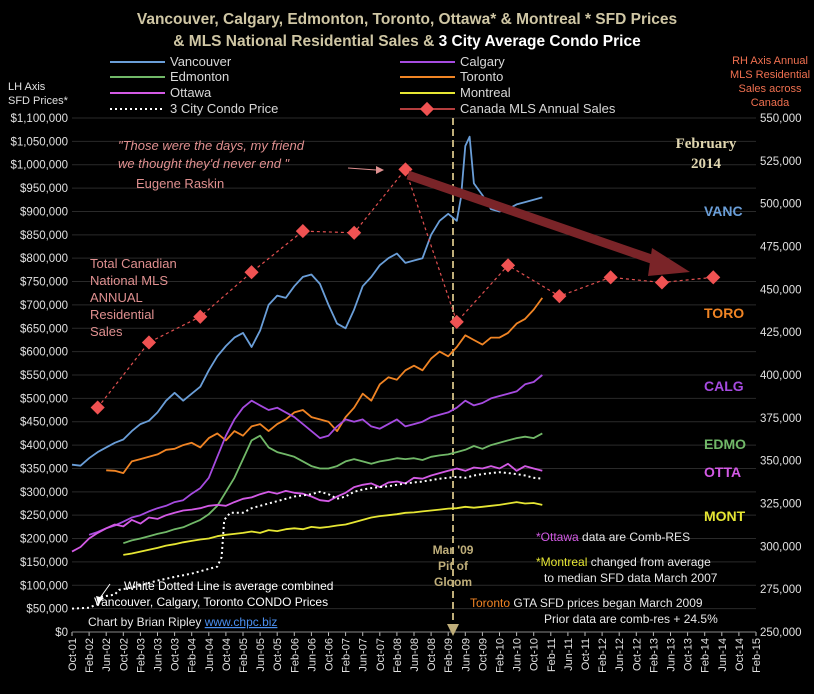  Describe the element at coordinates (781, 333) in the screenshot. I see `y2-tick-label: 425,000` at that location.